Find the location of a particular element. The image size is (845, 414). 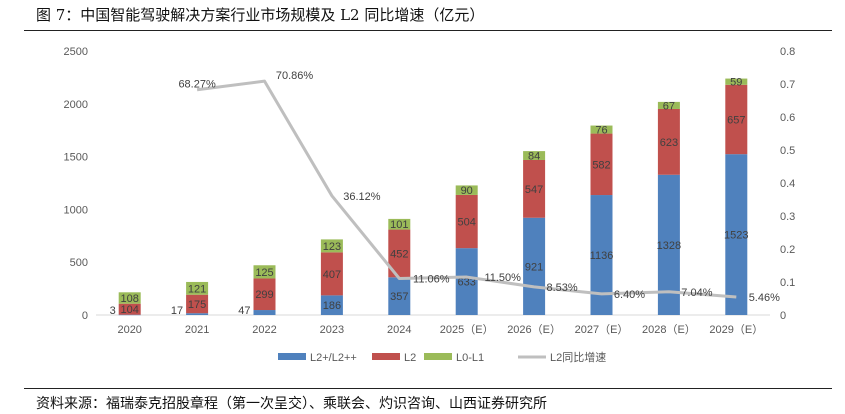

bar-data-label: 504 is located at coordinates (467, 223).